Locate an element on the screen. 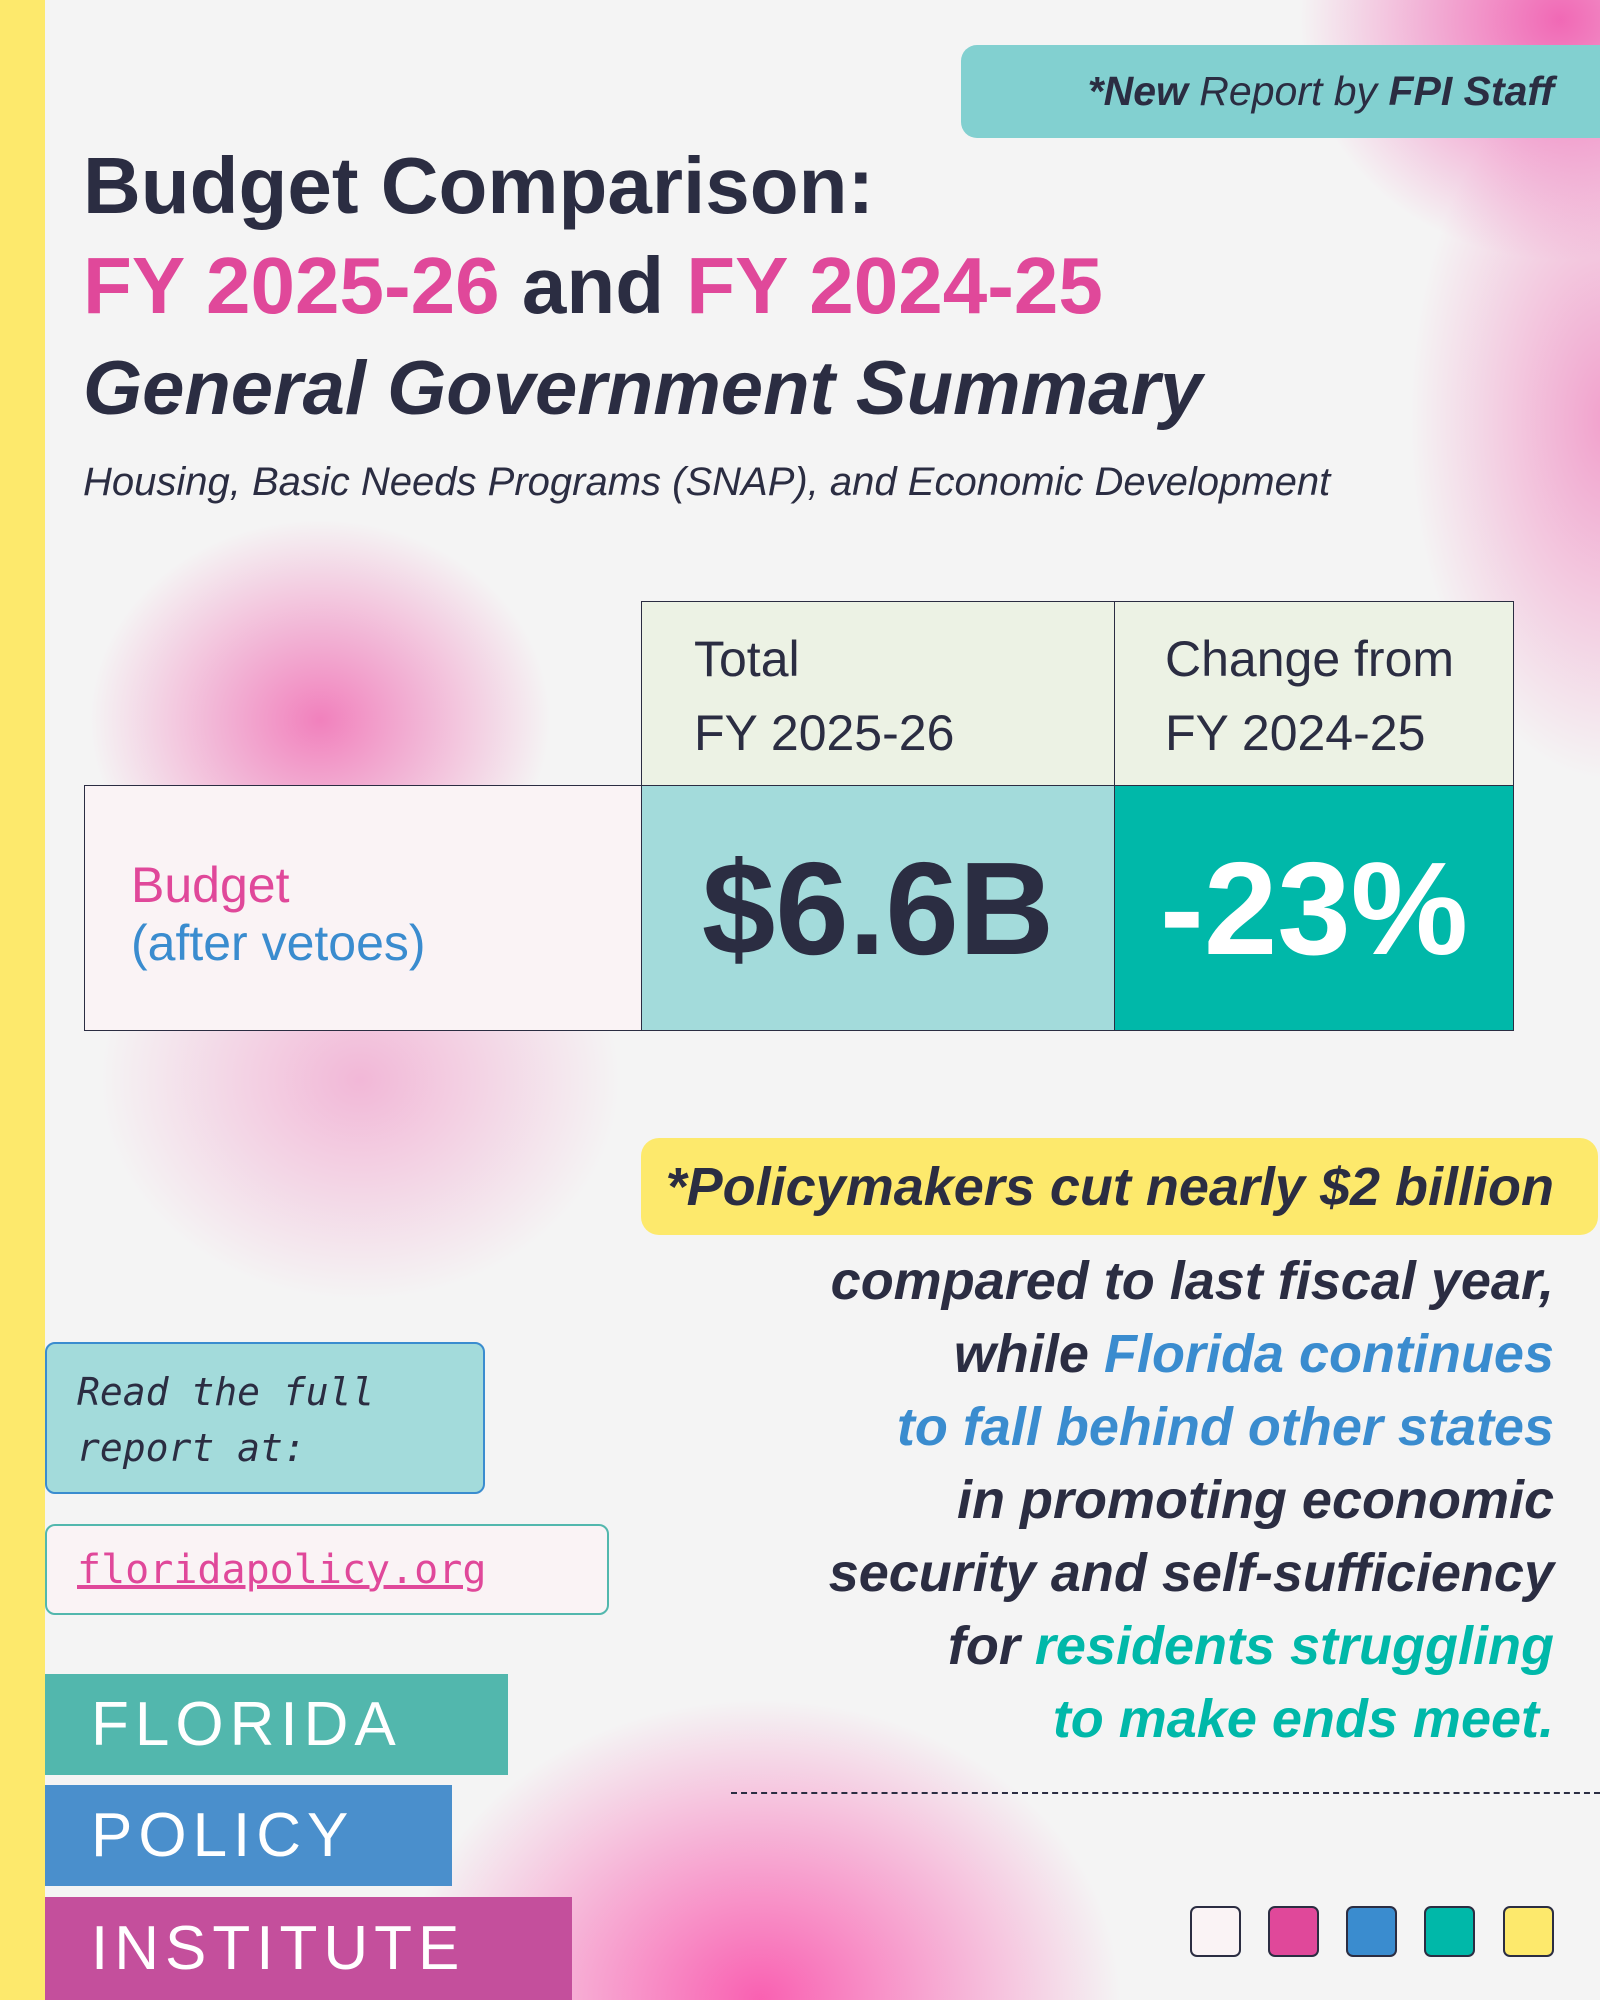 The height and width of the screenshot is (2000, 1600). para-line: to make ends meet. is located at coordinates (1303, 1719).